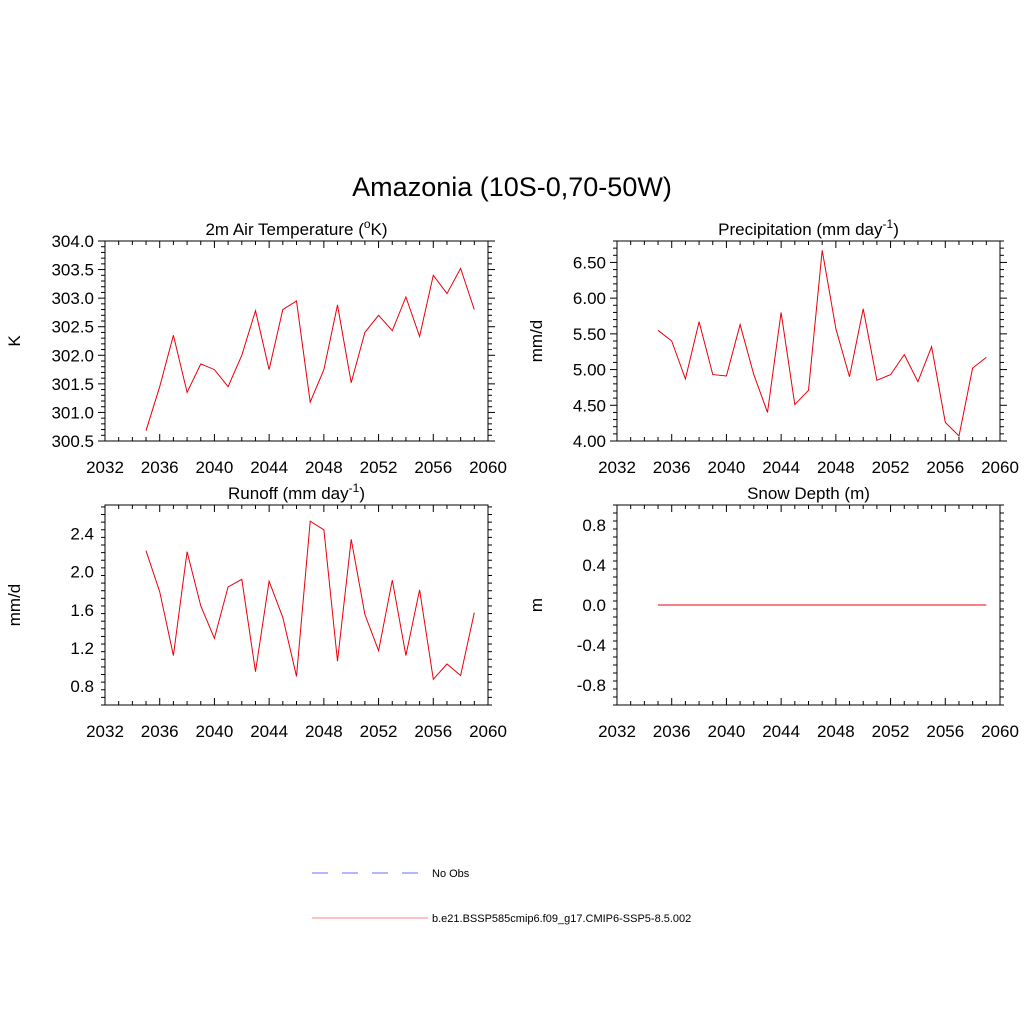  Describe the element at coordinates (589, 405) in the screenshot. I see `y-tick-label: 4.50` at that location.